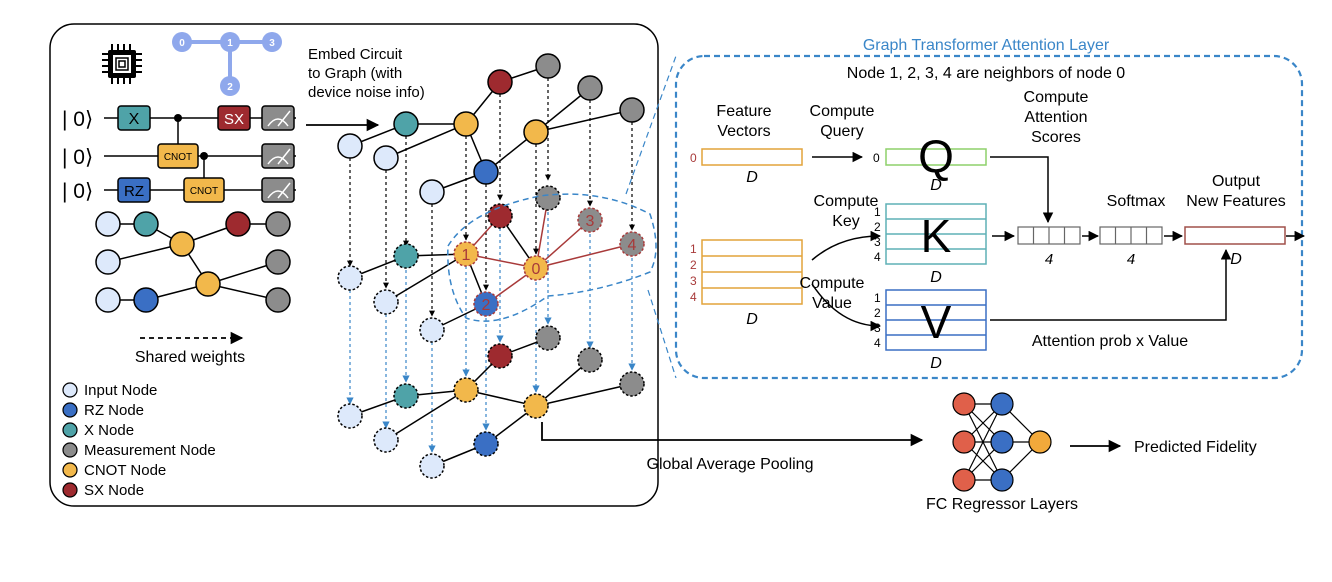  I want to click on fc-input-neuron, so click(964, 404).